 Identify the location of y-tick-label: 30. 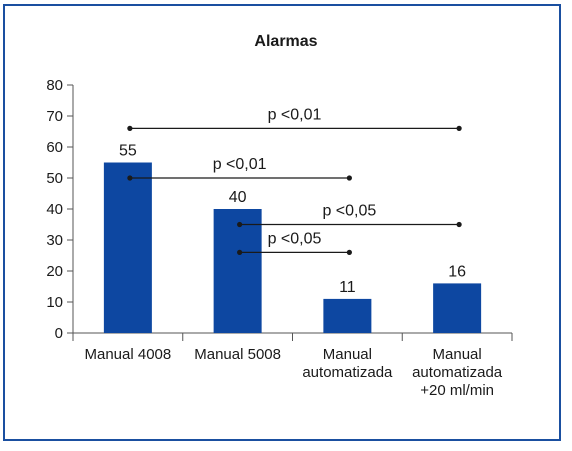
(54, 240).